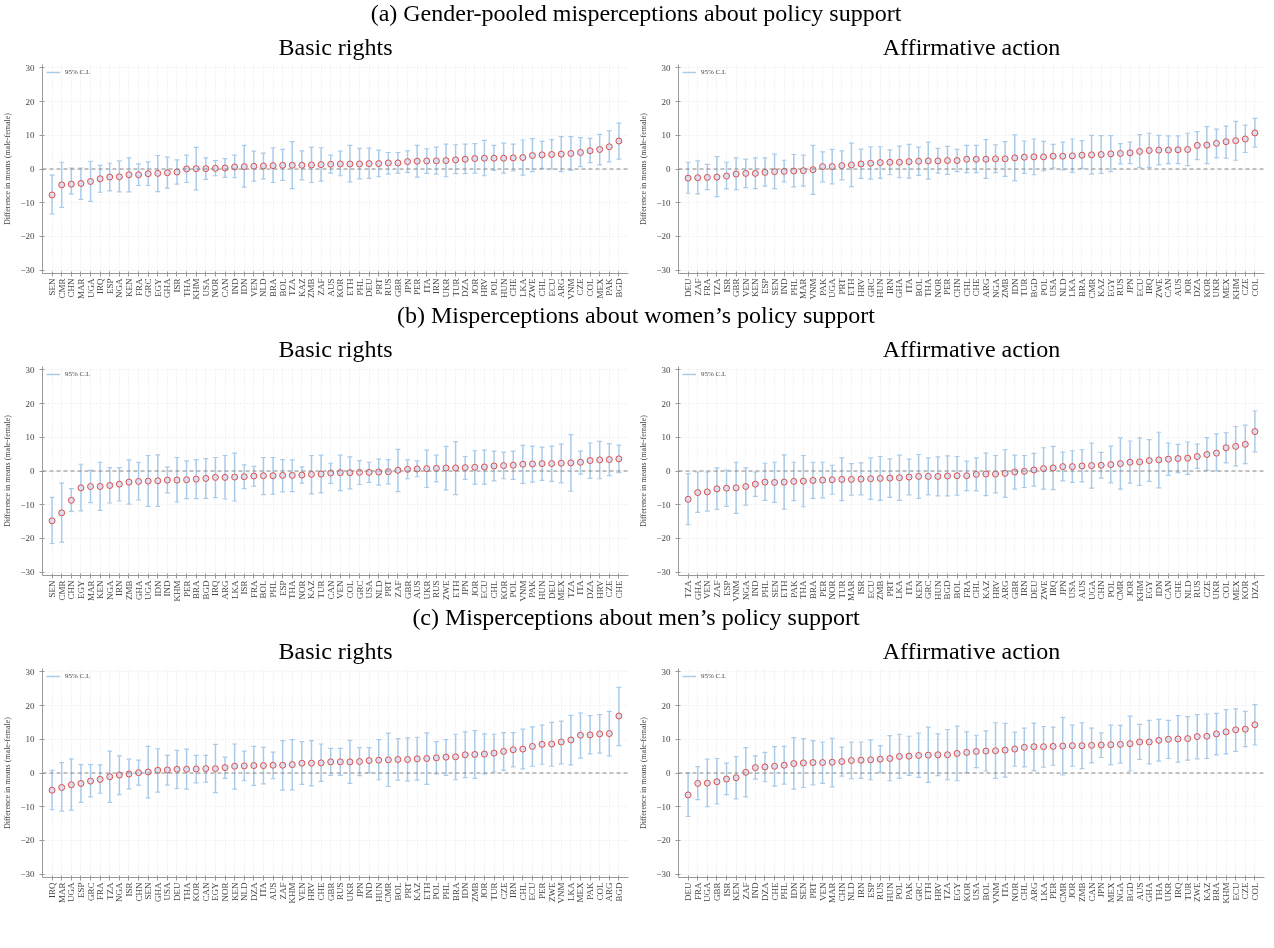 This screenshot has height=948, width=1274. I want to click on x-tick-label: UKR, so click(426, 590).